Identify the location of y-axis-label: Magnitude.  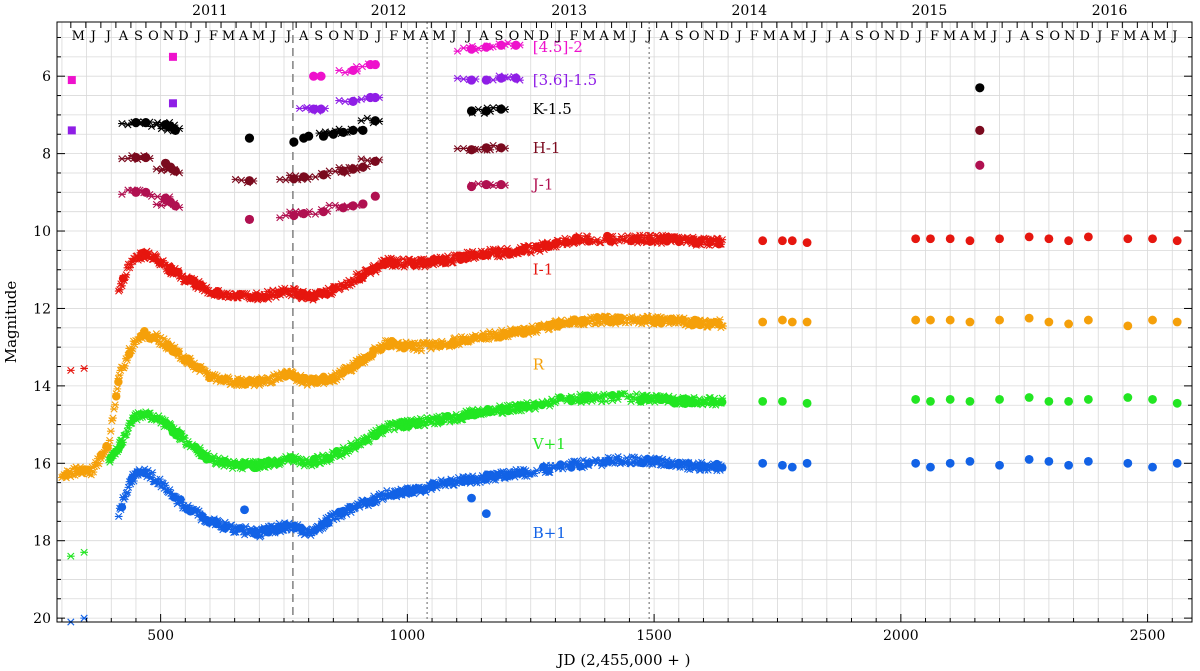
(11, 322).